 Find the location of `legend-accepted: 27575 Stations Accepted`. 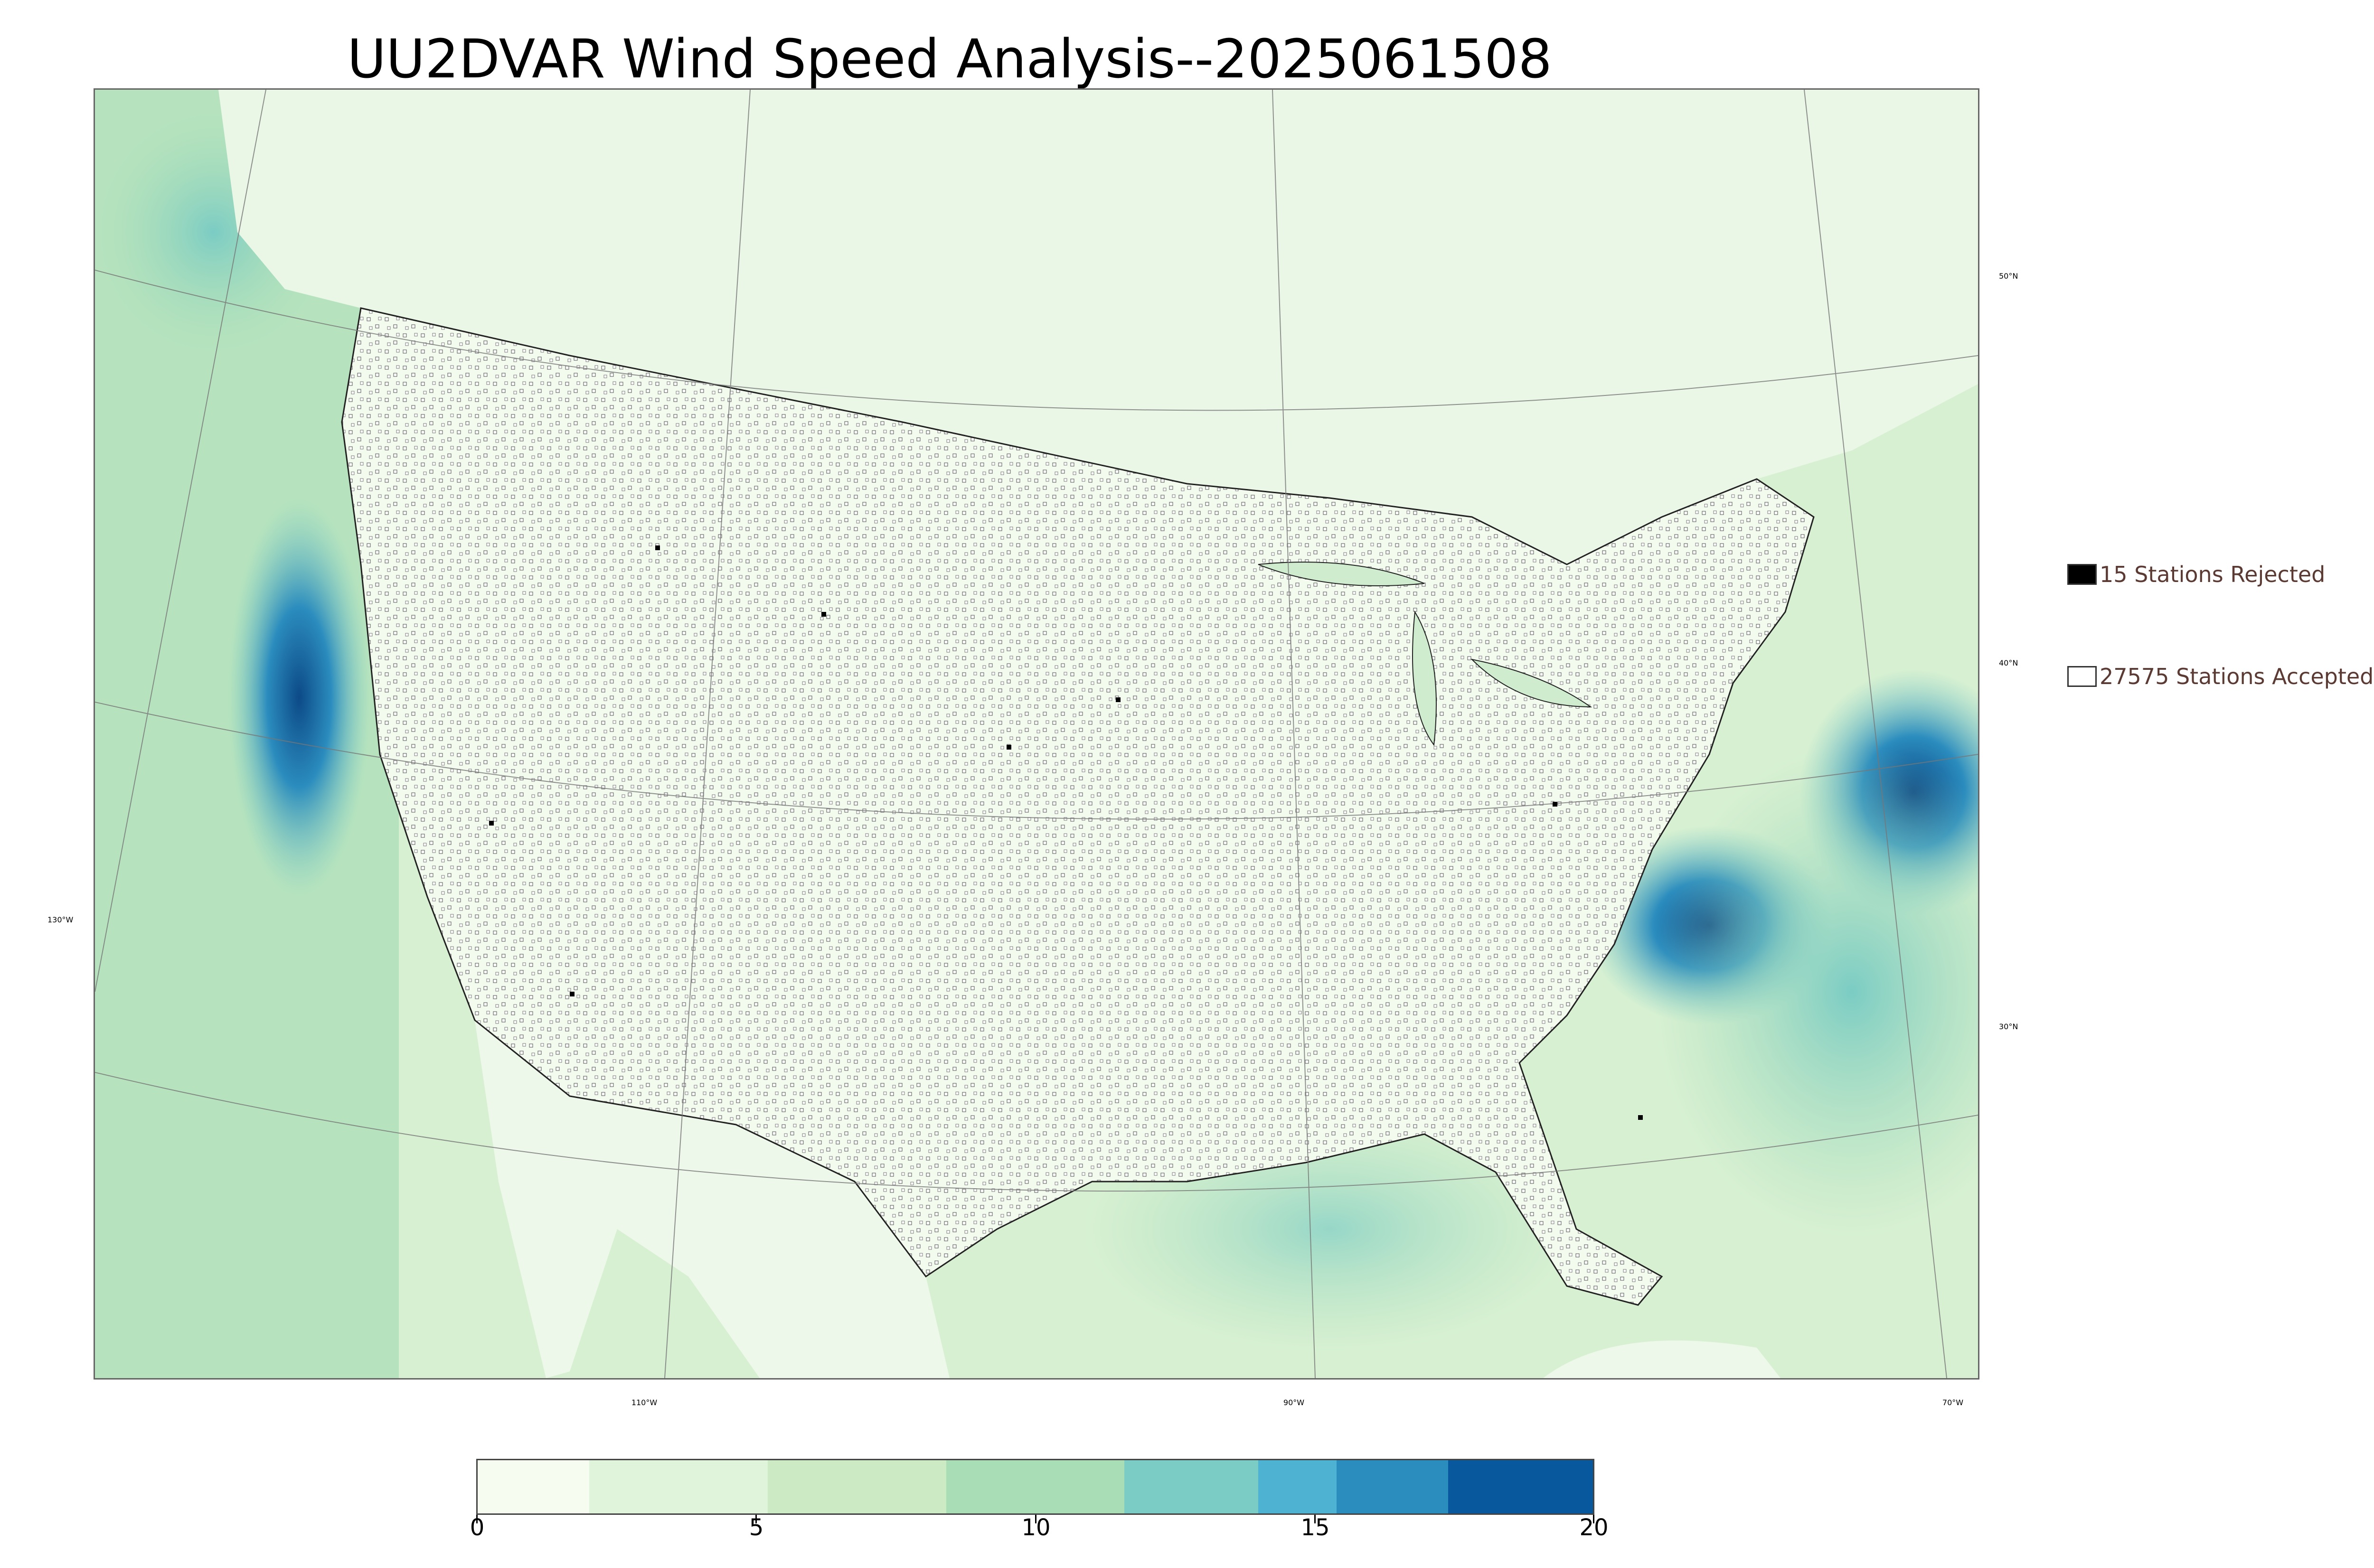

legend-accepted: 27575 Stations Accepted is located at coordinates (2220, 676).